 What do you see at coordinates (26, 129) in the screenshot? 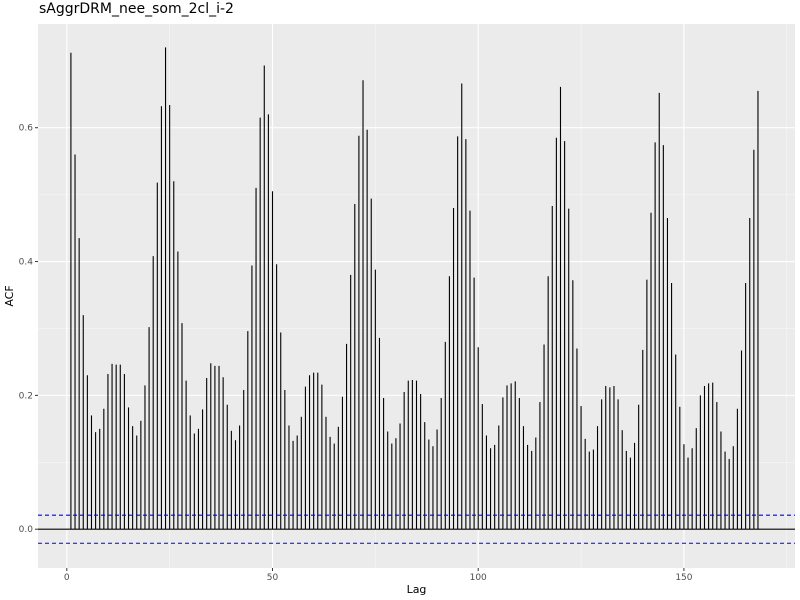
I see `y-tick-label: 0.6` at bounding box center [26, 129].